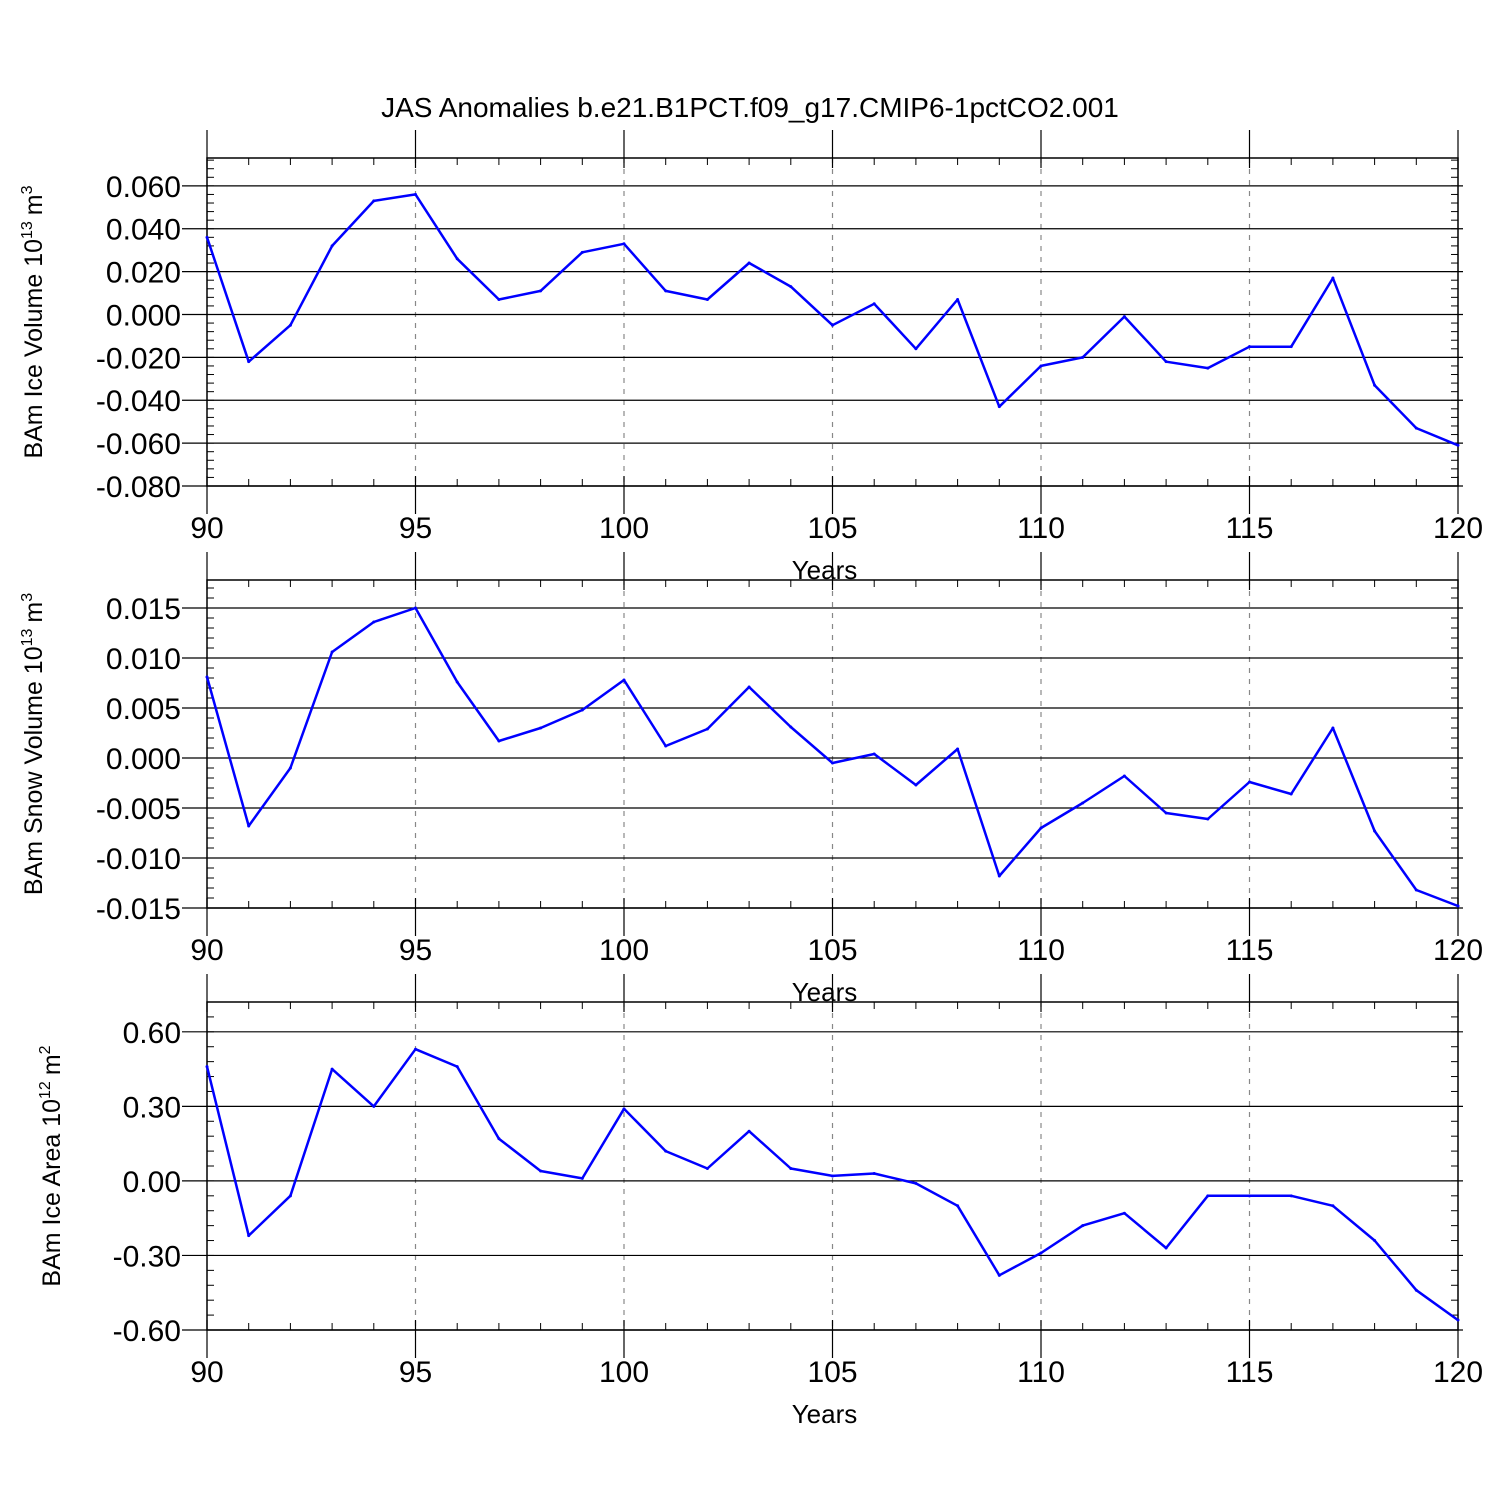 The image size is (1500, 1500). What do you see at coordinates (143, 609) in the screenshot?
I see `y-tick-label: 0.015` at bounding box center [143, 609].